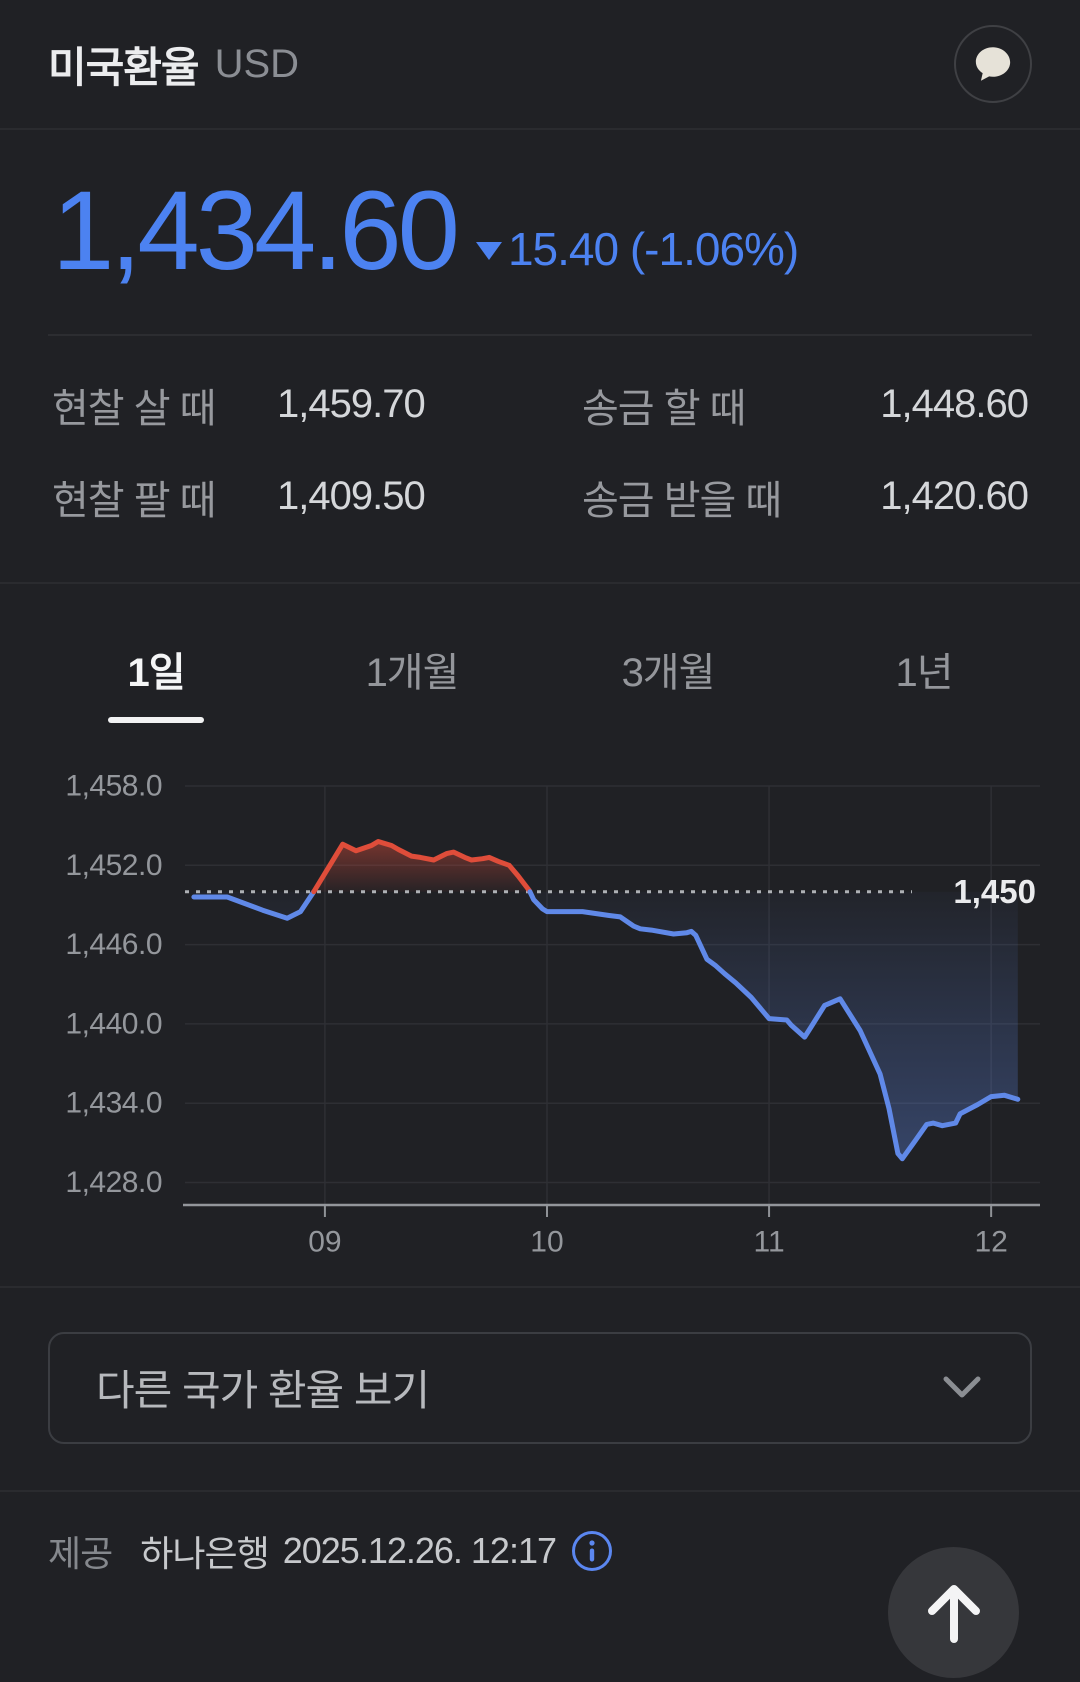 The height and width of the screenshot is (1682, 1080). What do you see at coordinates (540, 210) in the screenshot?
I see `price-section: 1,434.60 15.40 (-1.06%)` at bounding box center [540, 210].